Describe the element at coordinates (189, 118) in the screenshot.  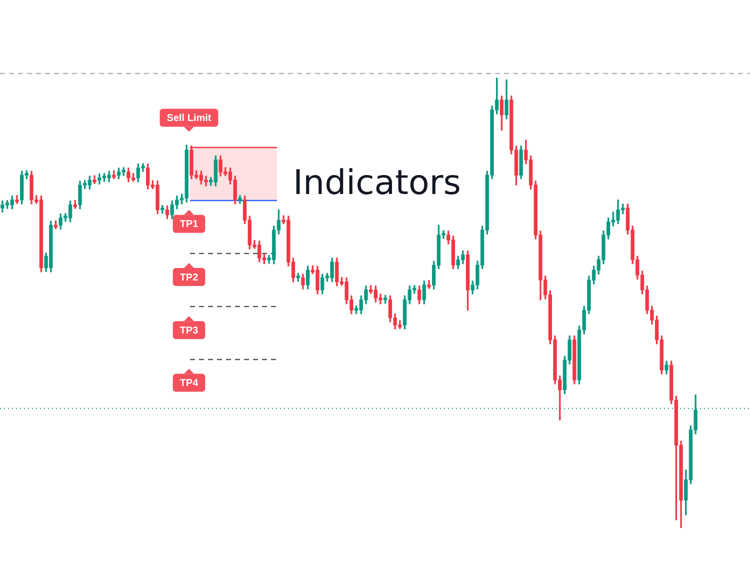
I see `ref-line-label: Sell Limit` at that location.